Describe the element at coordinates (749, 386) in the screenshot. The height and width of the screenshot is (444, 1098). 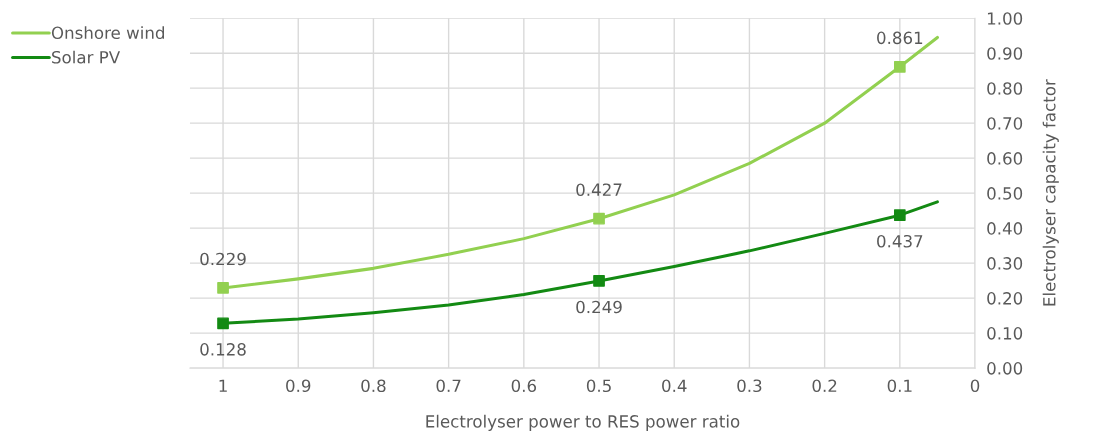
I see `x-tick-label: 0.3` at that location.